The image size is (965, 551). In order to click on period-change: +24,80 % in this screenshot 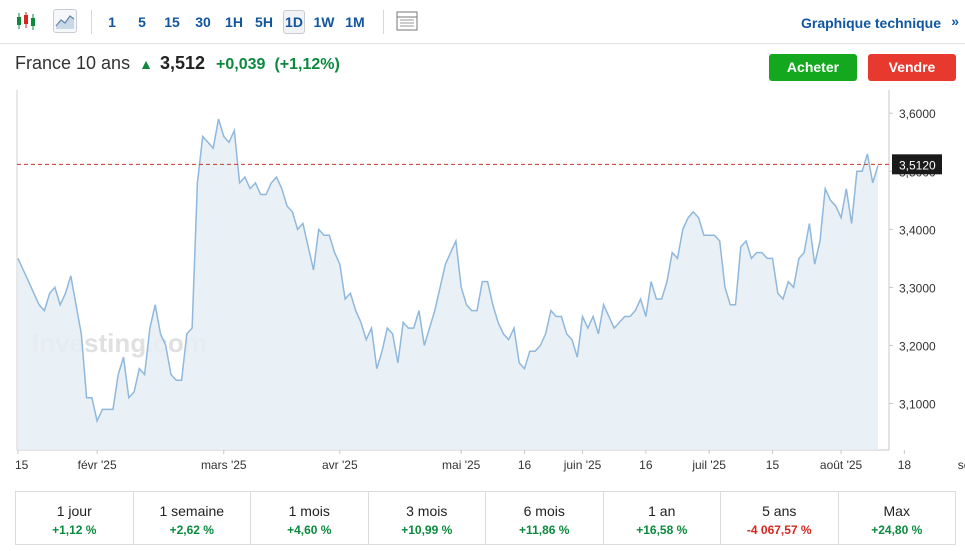, I will do `click(897, 530)`.